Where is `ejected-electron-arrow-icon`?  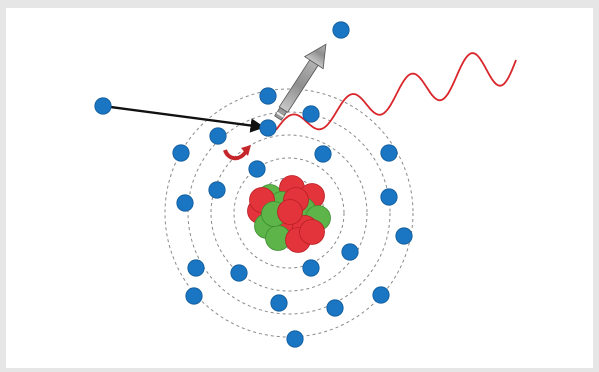 ejected-electron-arrow-icon is located at coordinates (300, 82).